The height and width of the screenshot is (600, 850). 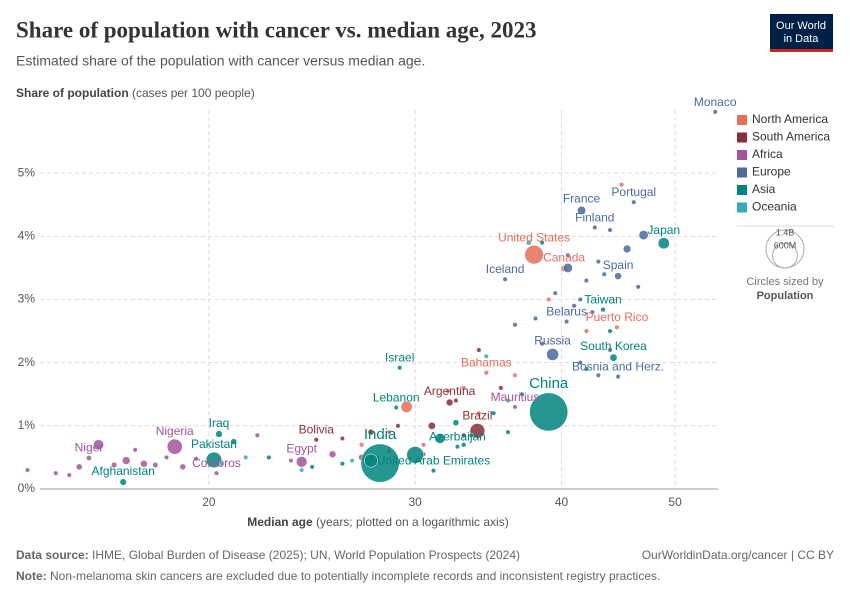 I want to click on logo-box, so click(x=801, y=32).